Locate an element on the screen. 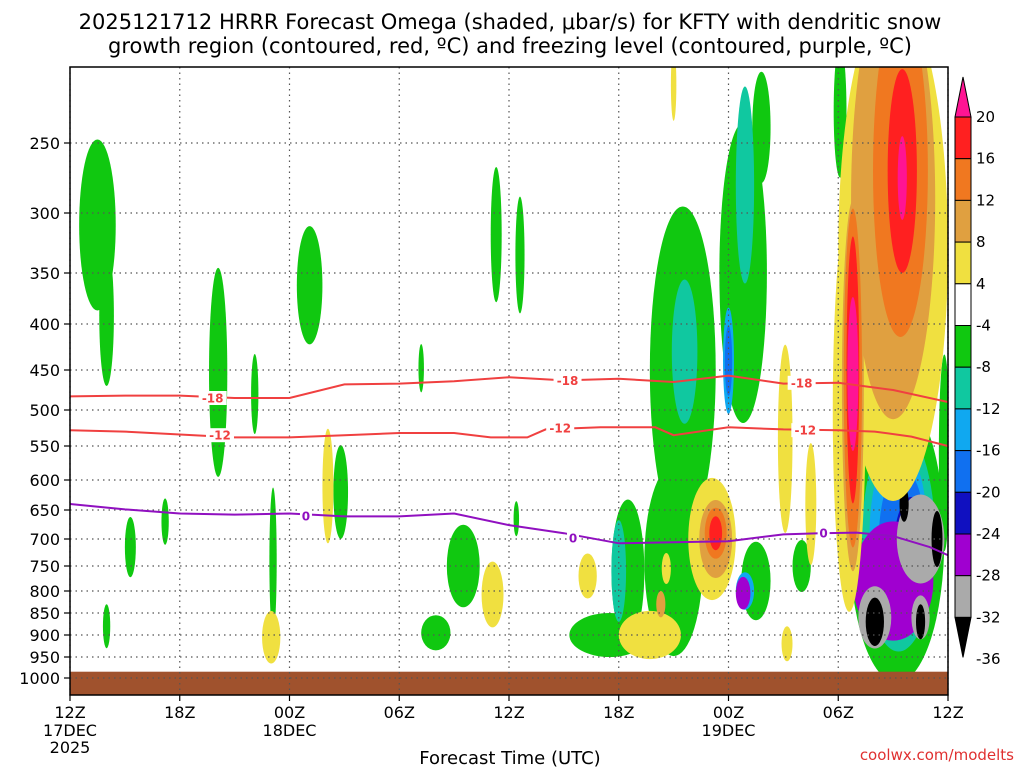  omega-region--8-2 is located at coordinates (218, 372).